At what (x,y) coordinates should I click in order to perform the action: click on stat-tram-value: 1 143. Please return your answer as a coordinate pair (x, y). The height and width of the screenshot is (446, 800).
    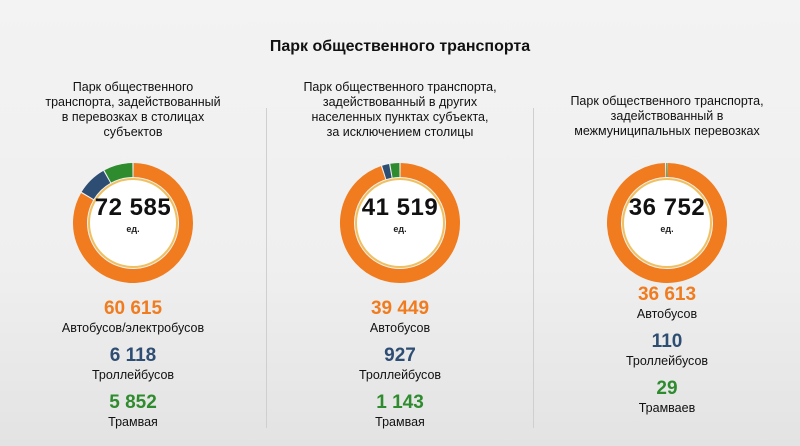
    Looking at the image, I should click on (400, 402).